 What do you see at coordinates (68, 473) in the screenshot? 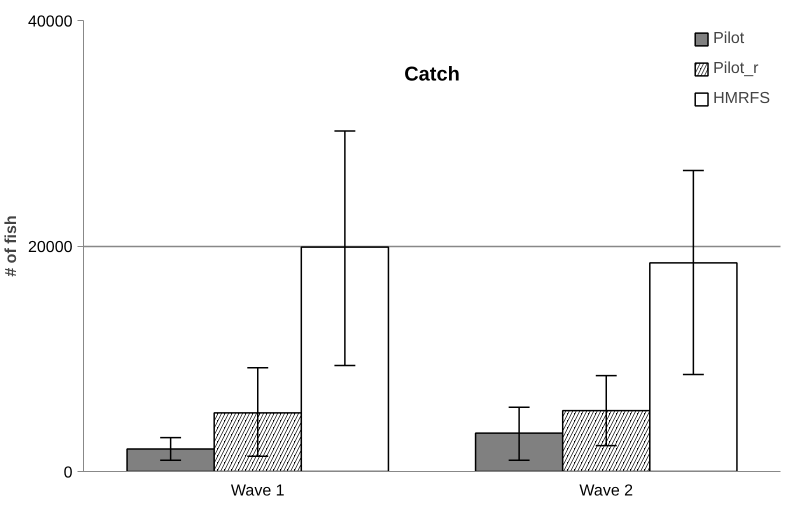
I see `y-tick-label: 0` at bounding box center [68, 473].